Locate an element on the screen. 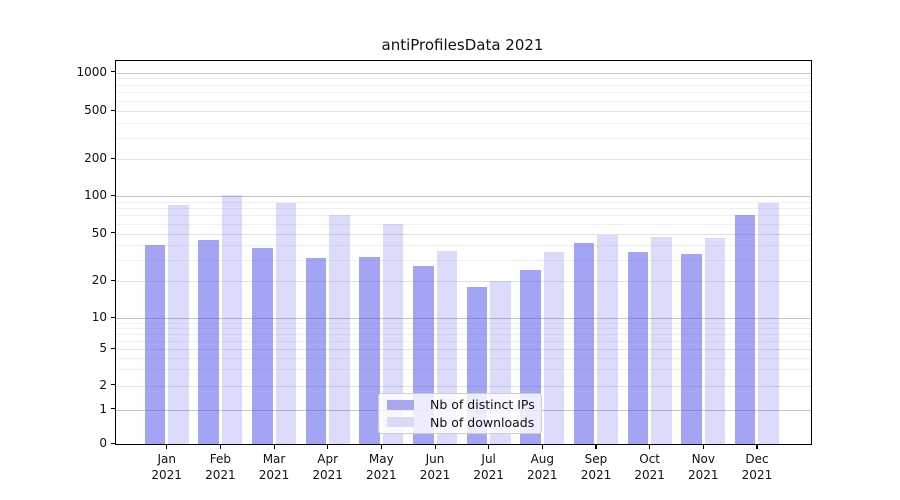 Image resolution: width=900 pixels, height=500 pixels. y-tick-label: 500 is located at coordinates (95, 110).